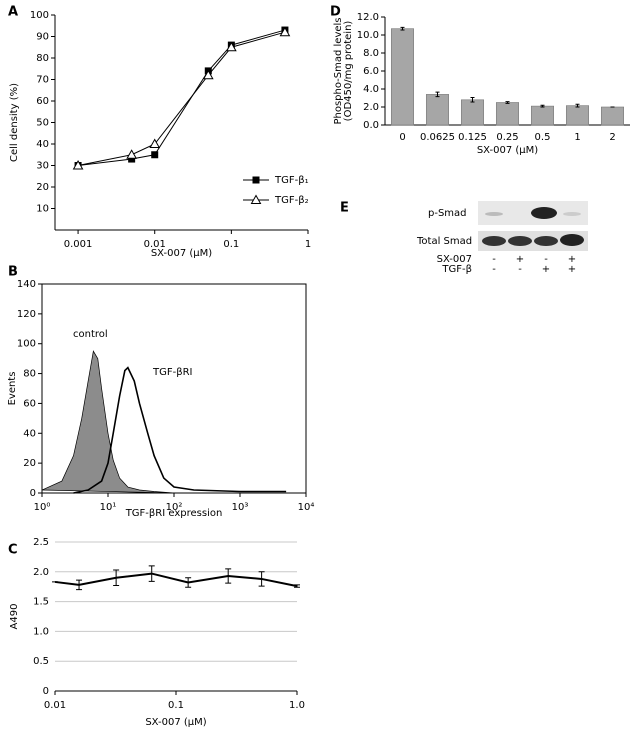 The image size is (642, 735). I want to click on y-tick-label: 90, so click(42, 37).